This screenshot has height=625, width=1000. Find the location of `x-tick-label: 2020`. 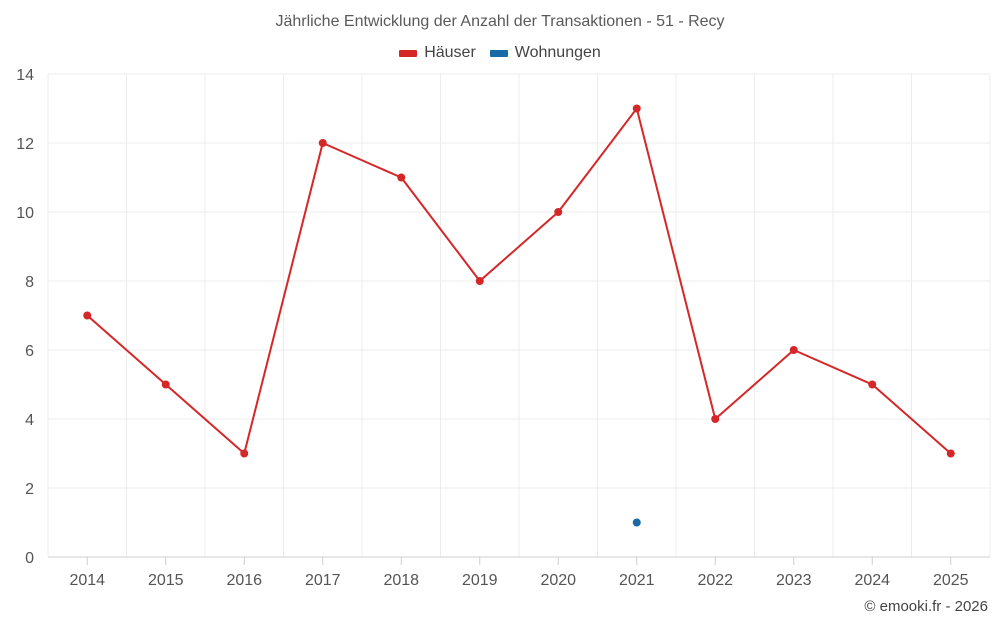

x-tick-label: 2020 is located at coordinates (558, 580).